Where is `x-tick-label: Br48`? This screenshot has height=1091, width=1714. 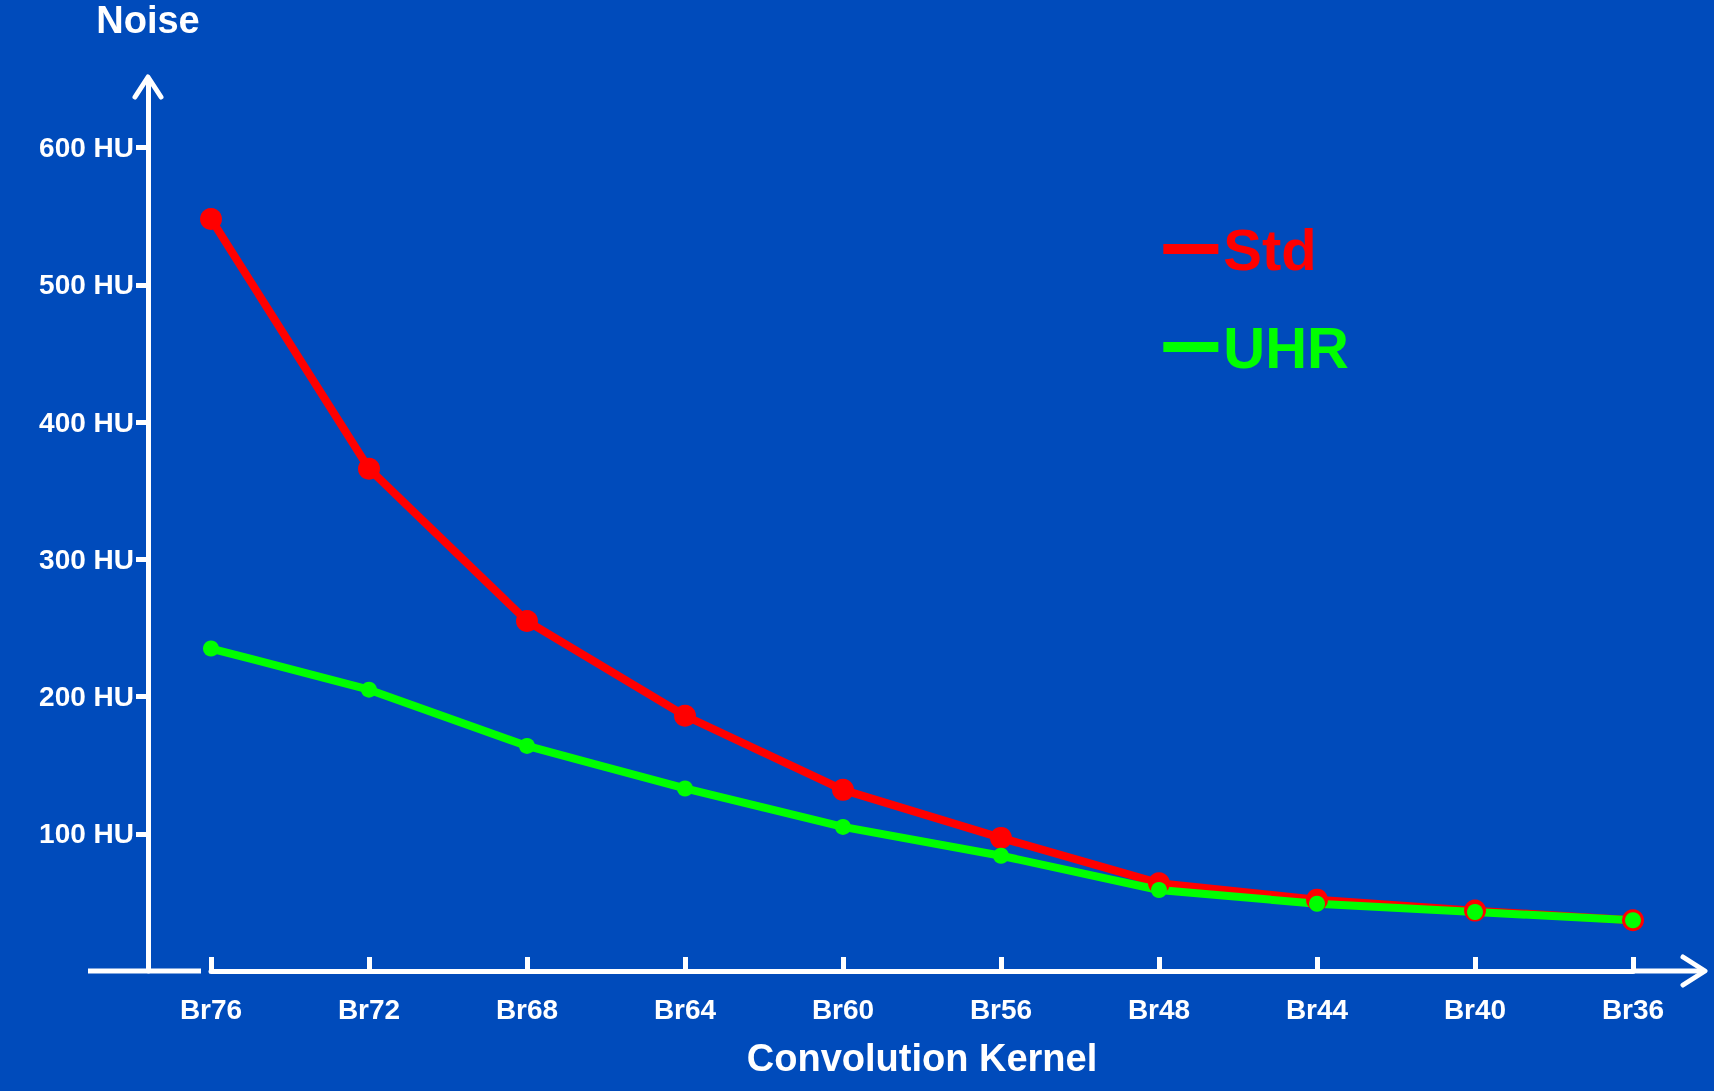
x-tick-label: Br48 is located at coordinates (1159, 1009).